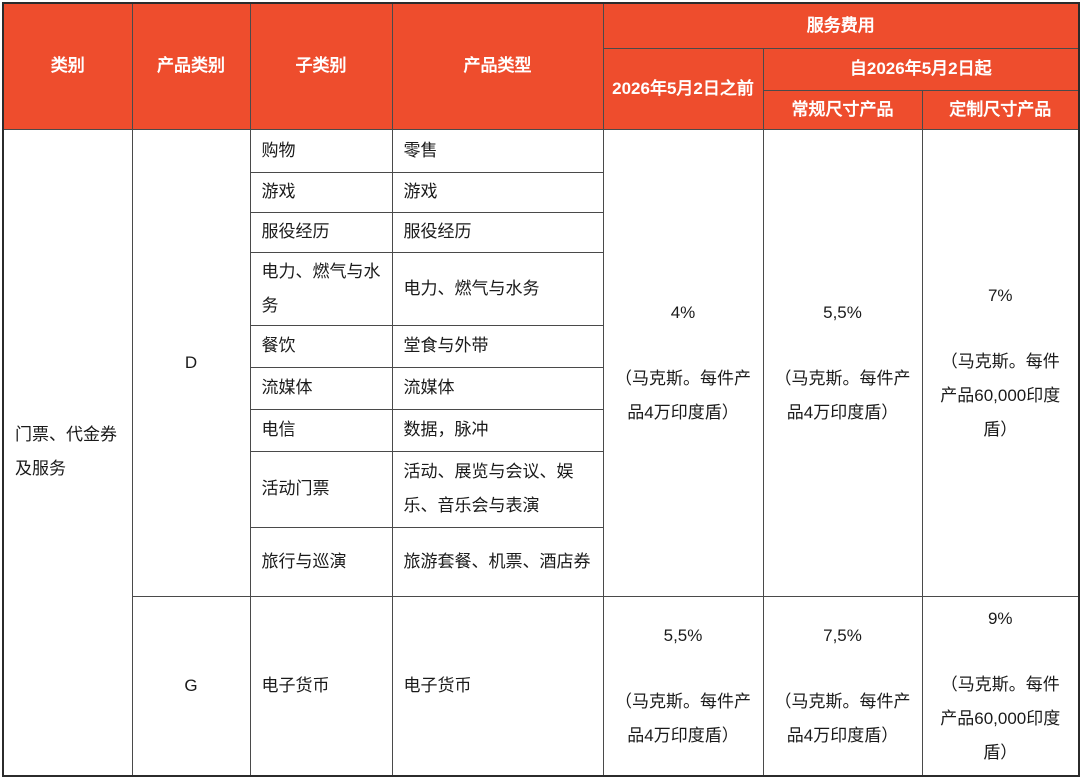 Image resolution: width=1080 pixels, height=777 pixels. What do you see at coordinates (497, 288) in the screenshot?
I see `product-type-cell: 电力、燃气与水务` at bounding box center [497, 288].